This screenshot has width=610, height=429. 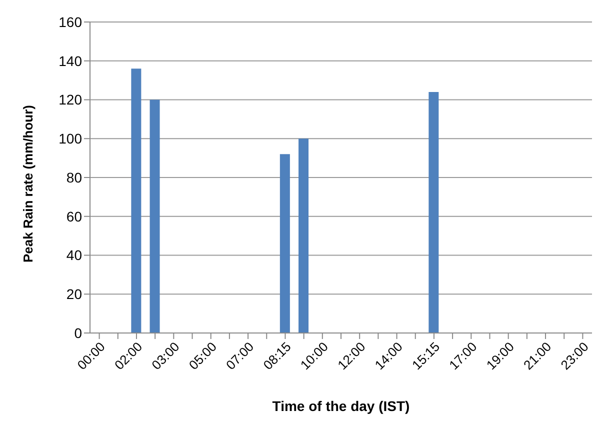 I want to click on y-tick-label: 60, so click(x=74, y=216).